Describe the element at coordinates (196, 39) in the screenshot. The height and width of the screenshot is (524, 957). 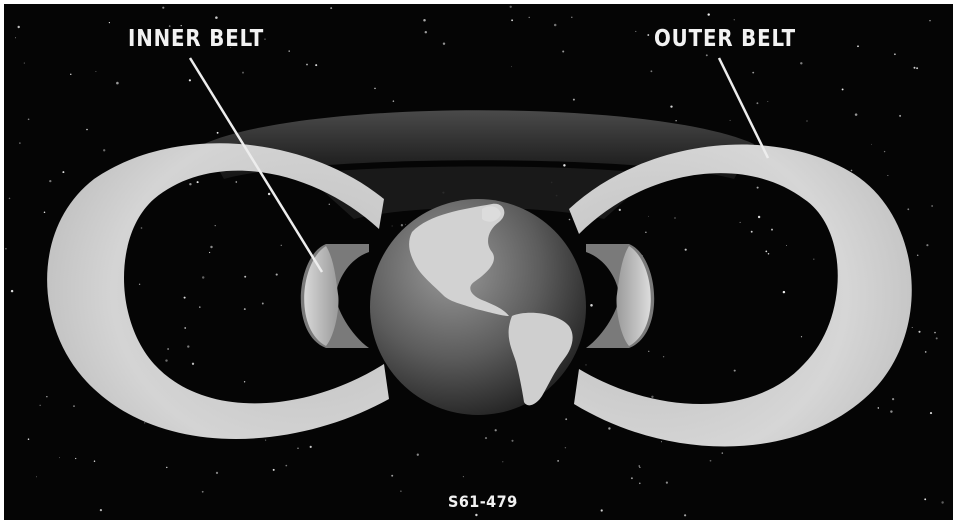
I see `inner-belt-label: INNER BELT` at that location.